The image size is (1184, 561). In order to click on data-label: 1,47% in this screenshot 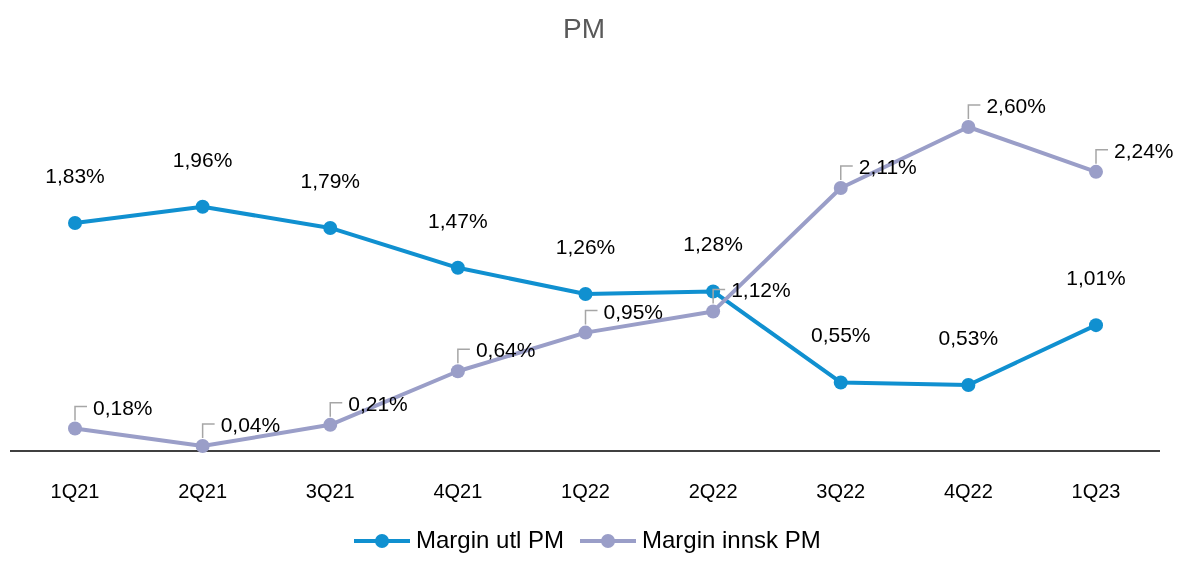, I will do `click(458, 220)`.